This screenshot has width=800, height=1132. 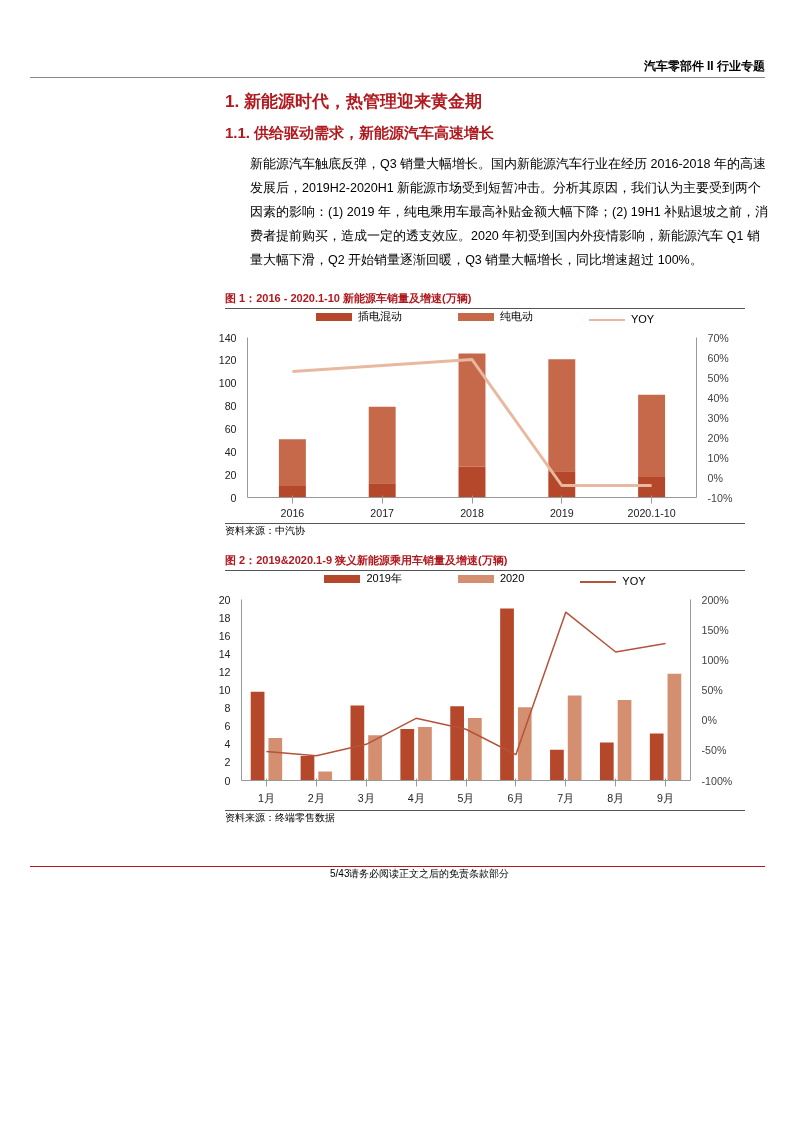 I want to click on y-tick-label: 8, so click(x=227, y=708).